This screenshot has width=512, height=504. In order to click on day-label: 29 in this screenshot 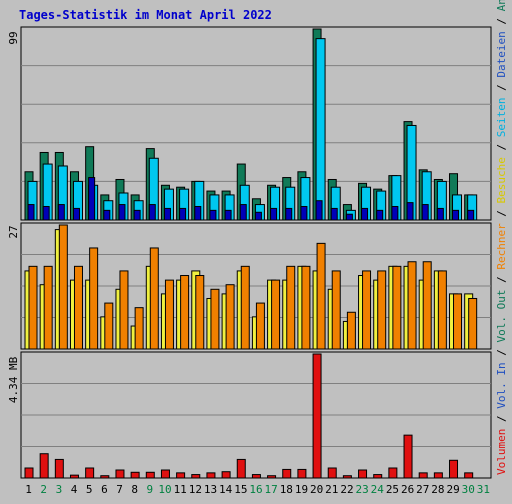, I will do `click(452, 489)`.